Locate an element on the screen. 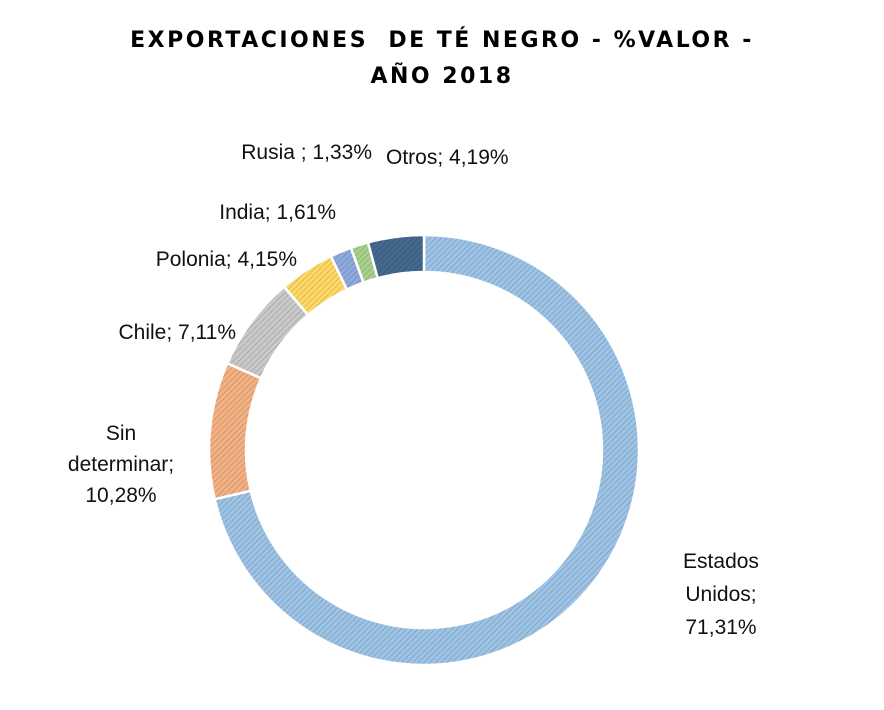 The width and height of the screenshot is (884, 710). data-label-india: India; 1,61% is located at coordinates (277, 212).